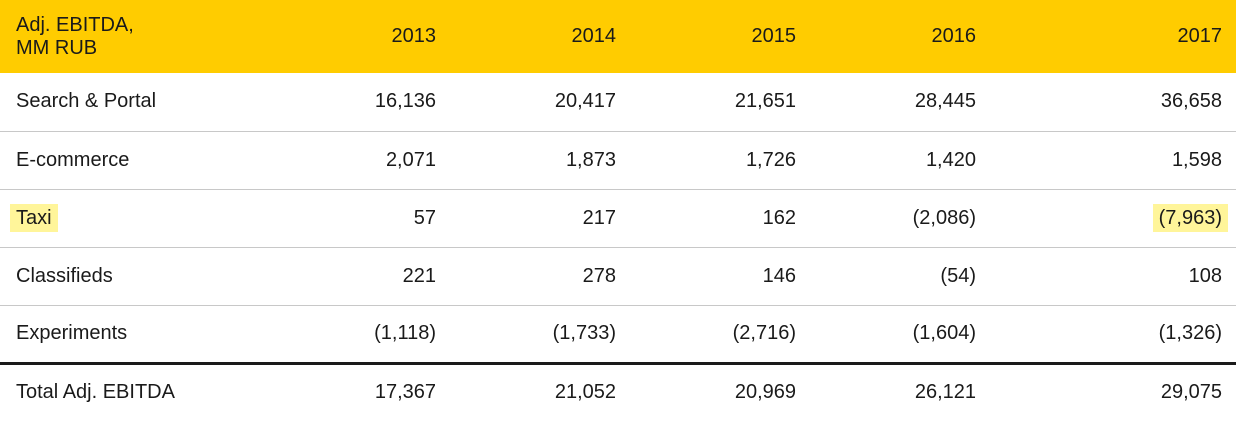 Image resolution: width=1236 pixels, height=421 pixels. I want to click on row-label-experiments: Experiments, so click(135, 335).